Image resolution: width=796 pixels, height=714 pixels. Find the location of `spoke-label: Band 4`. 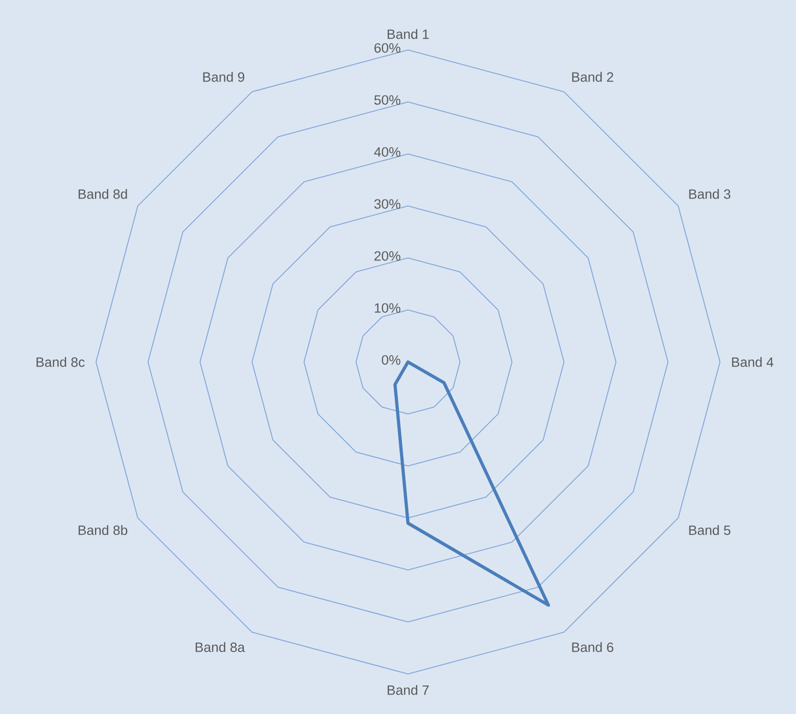

spoke-label: Band 4 is located at coordinates (753, 362).